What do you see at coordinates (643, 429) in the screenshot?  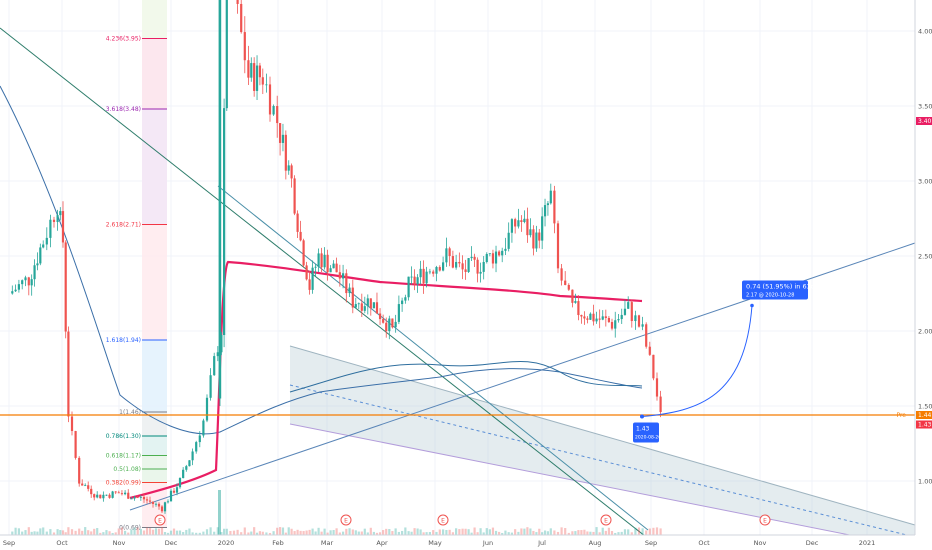 I see `current-price-tag-price: 1.43` at bounding box center [643, 429].